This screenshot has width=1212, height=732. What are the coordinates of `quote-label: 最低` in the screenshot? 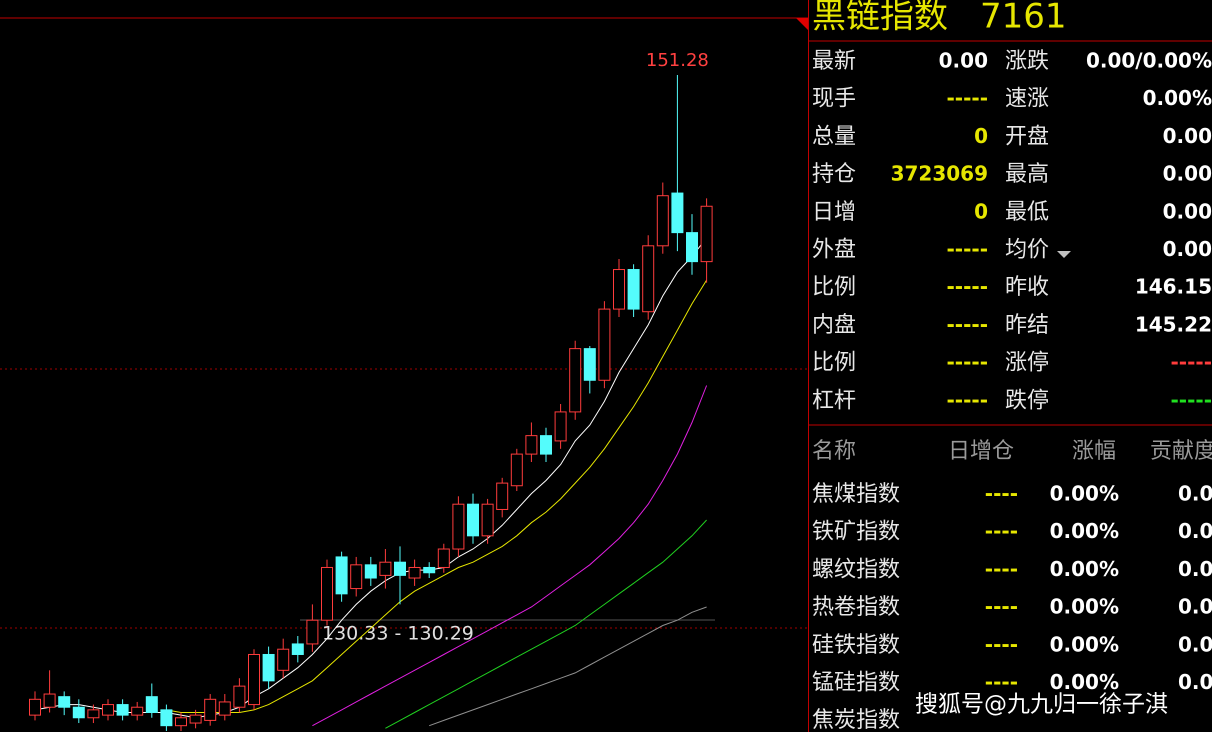 It's located at (1027, 212).